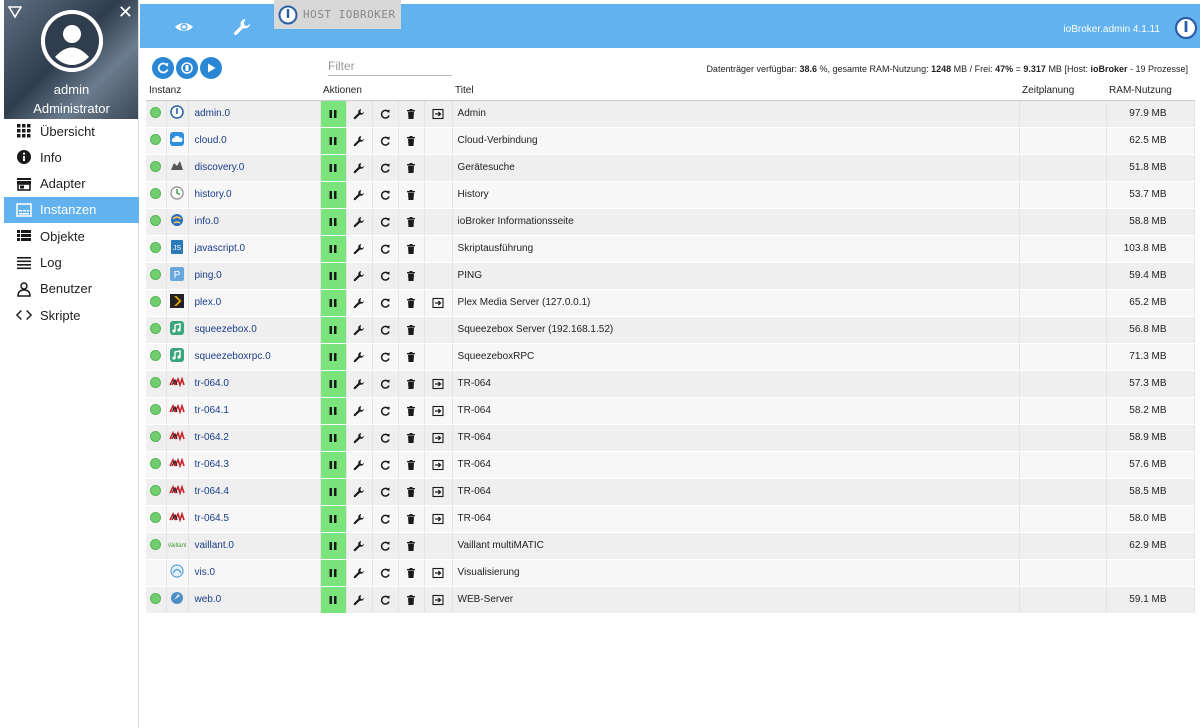 The height and width of the screenshot is (728, 1200). Describe the element at coordinates (254, 249) in the screenshot. I see `instance-name: javascript.0` at that location.